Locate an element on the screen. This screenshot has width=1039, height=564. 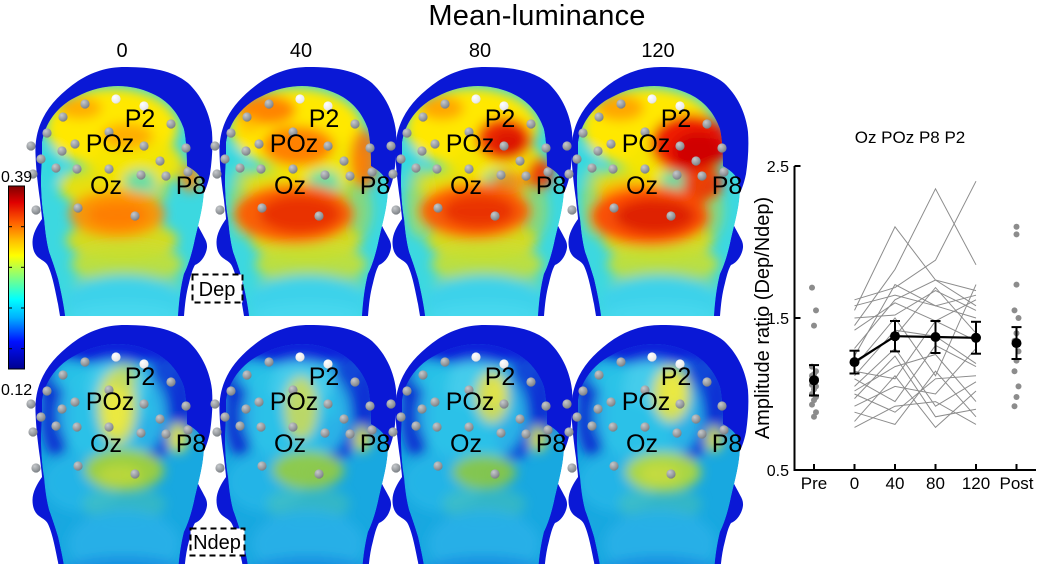
svg-text: Dep is located at coordinates (217, 290).